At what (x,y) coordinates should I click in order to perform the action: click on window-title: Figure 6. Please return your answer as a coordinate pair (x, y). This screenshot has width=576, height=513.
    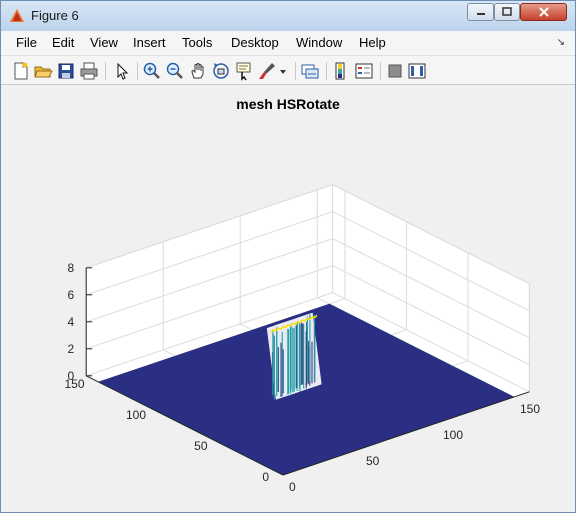
    Looking at the image, I should click on (55, 15).